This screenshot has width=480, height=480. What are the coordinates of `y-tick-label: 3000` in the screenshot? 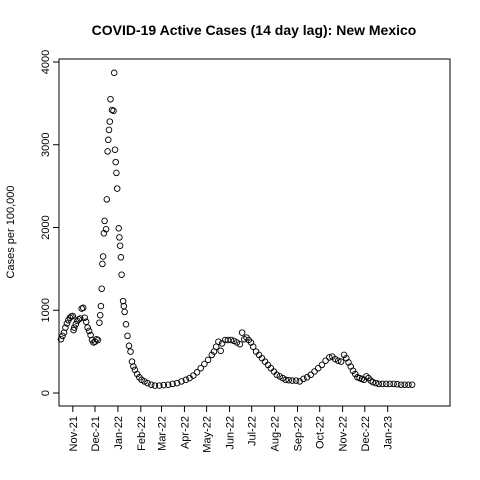 It's located at (46, 145).